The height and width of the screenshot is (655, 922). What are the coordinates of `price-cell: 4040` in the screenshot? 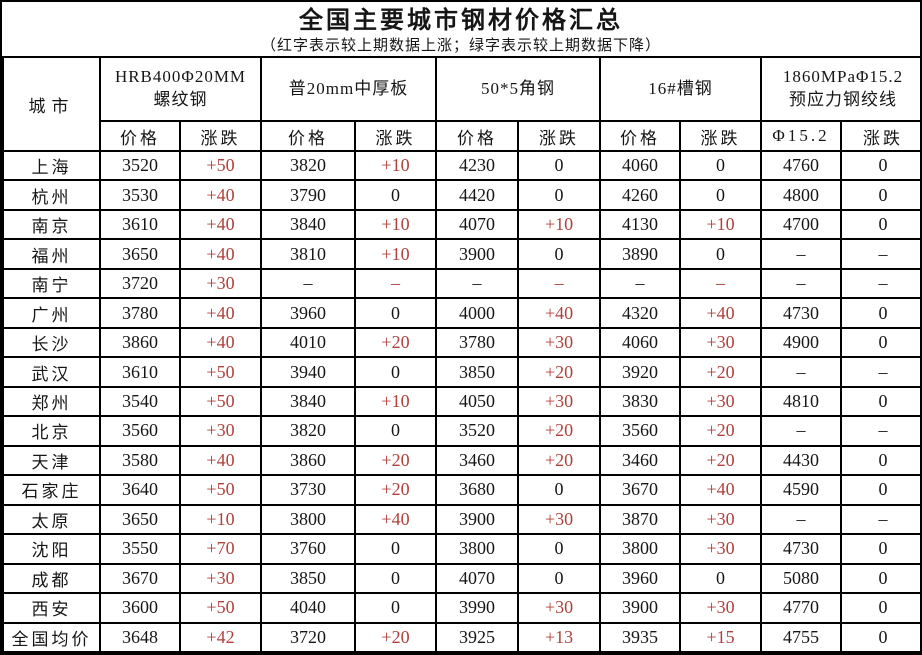 It's located at (308, 608).